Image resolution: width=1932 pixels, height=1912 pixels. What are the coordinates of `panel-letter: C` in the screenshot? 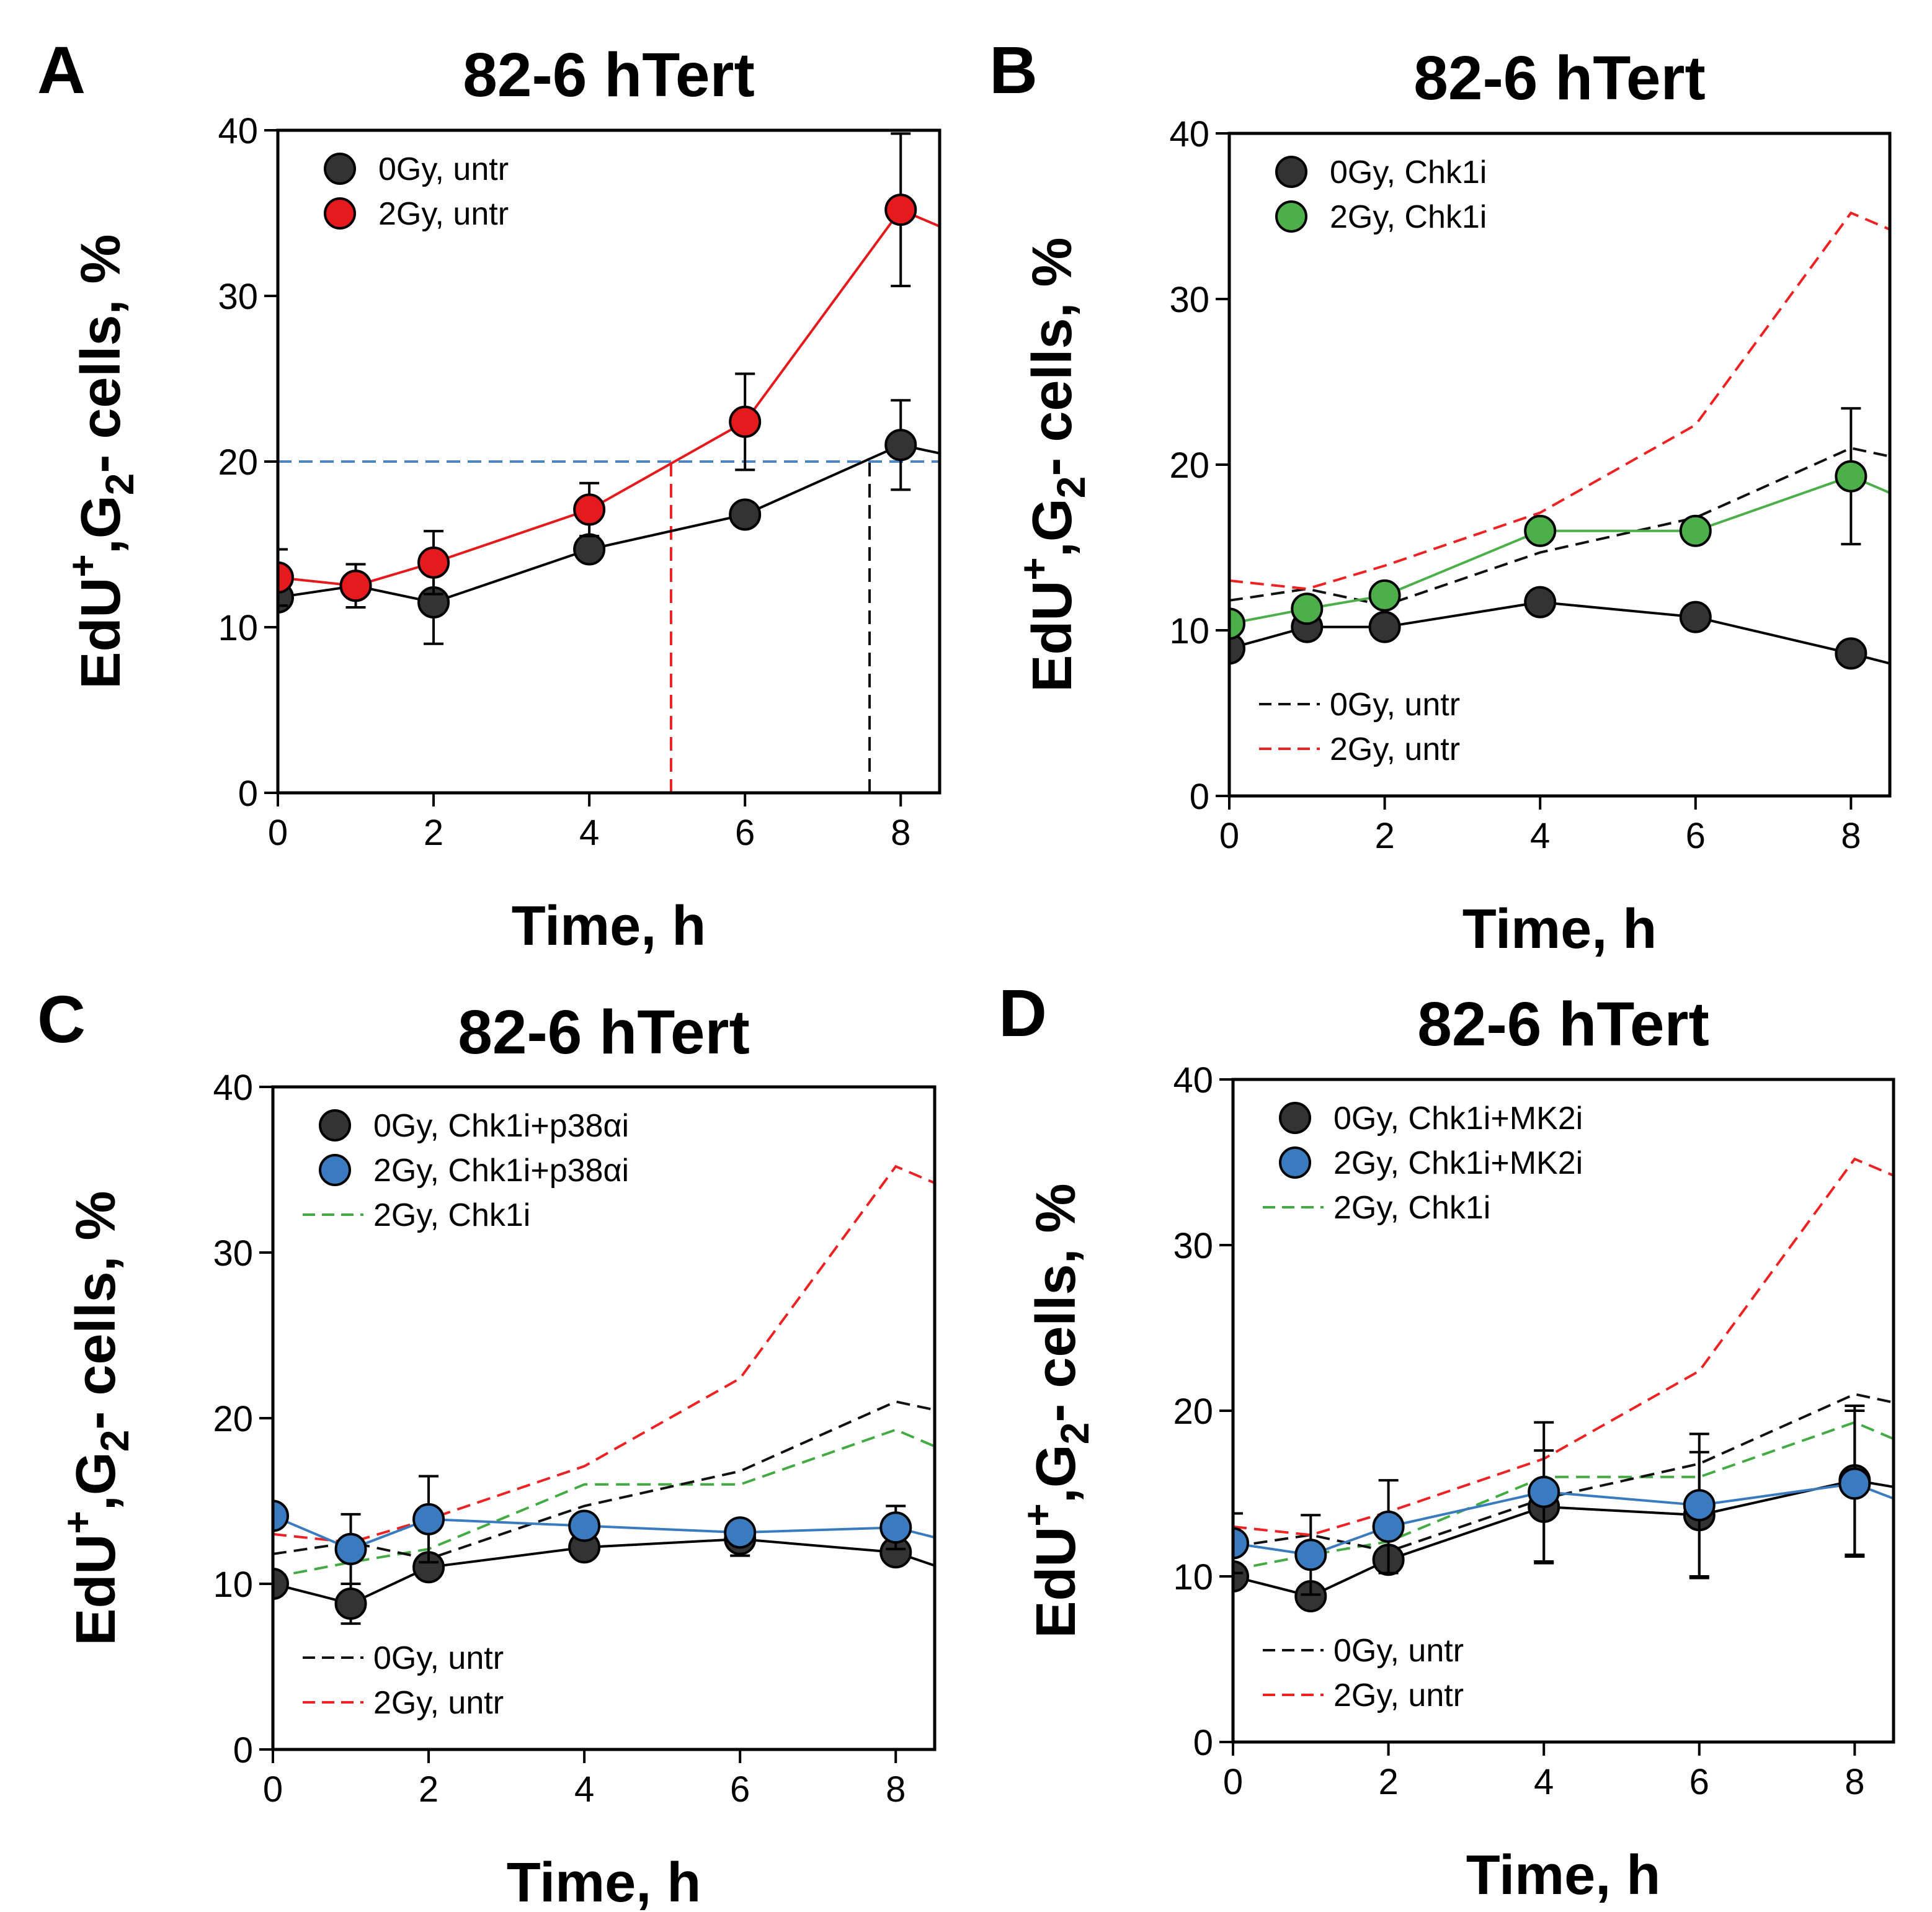 It's located at (62, 1019).